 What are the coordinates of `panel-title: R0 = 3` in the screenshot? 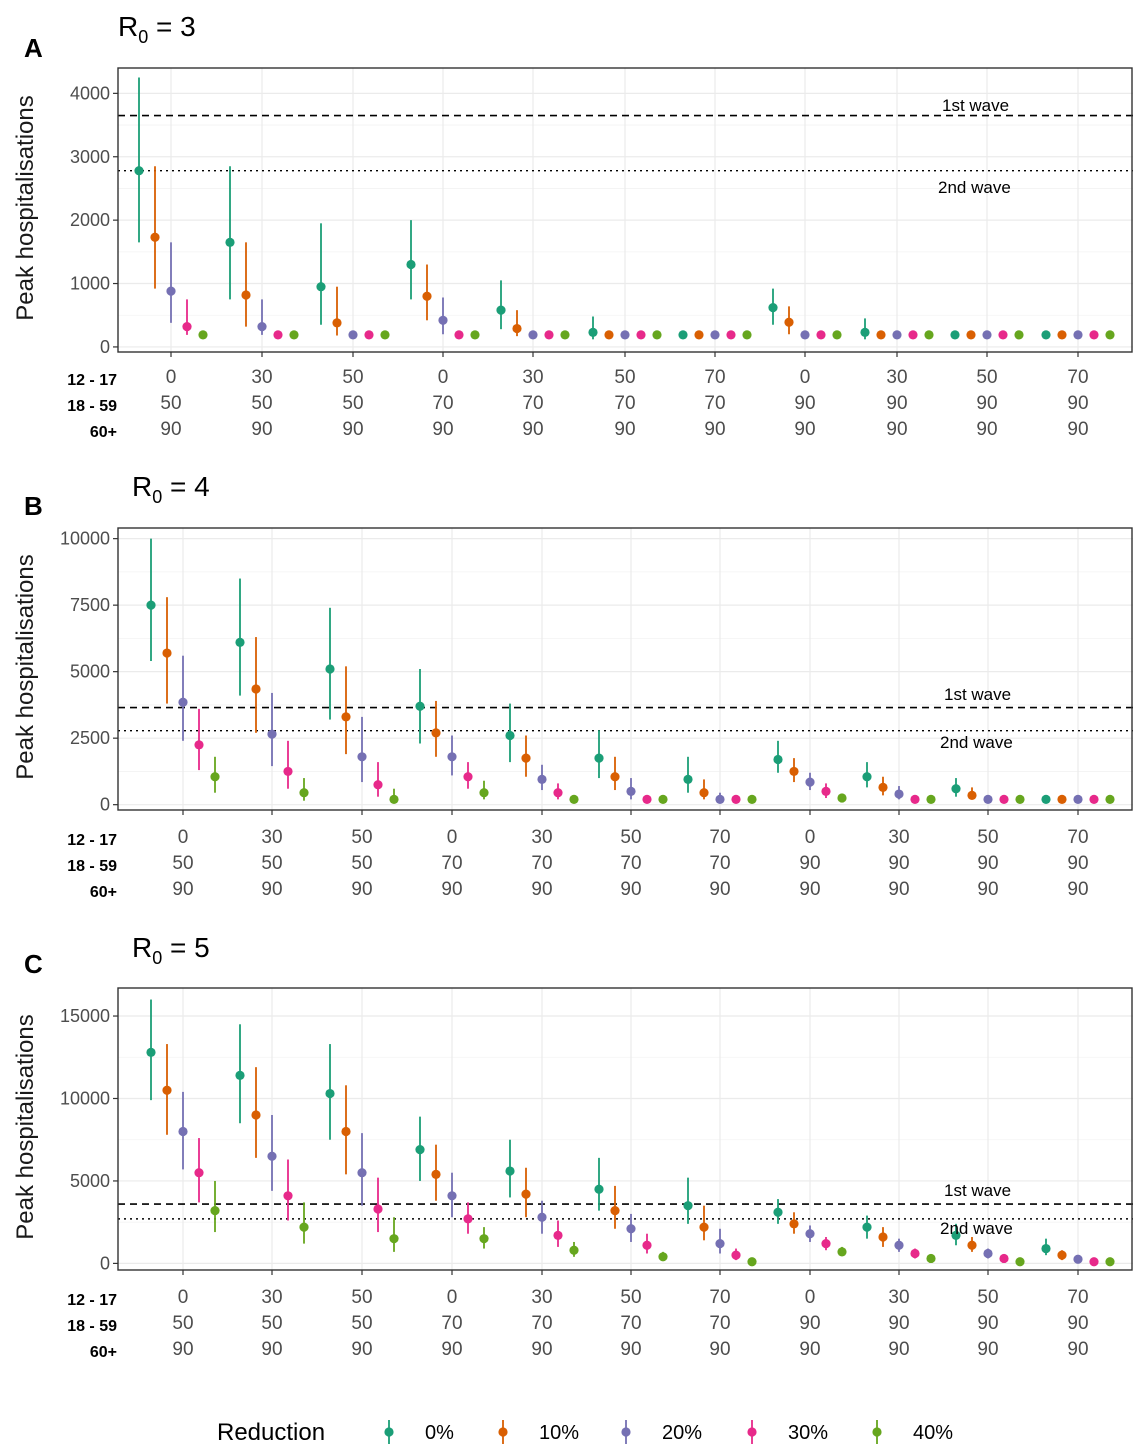 It's located at (157, 29).